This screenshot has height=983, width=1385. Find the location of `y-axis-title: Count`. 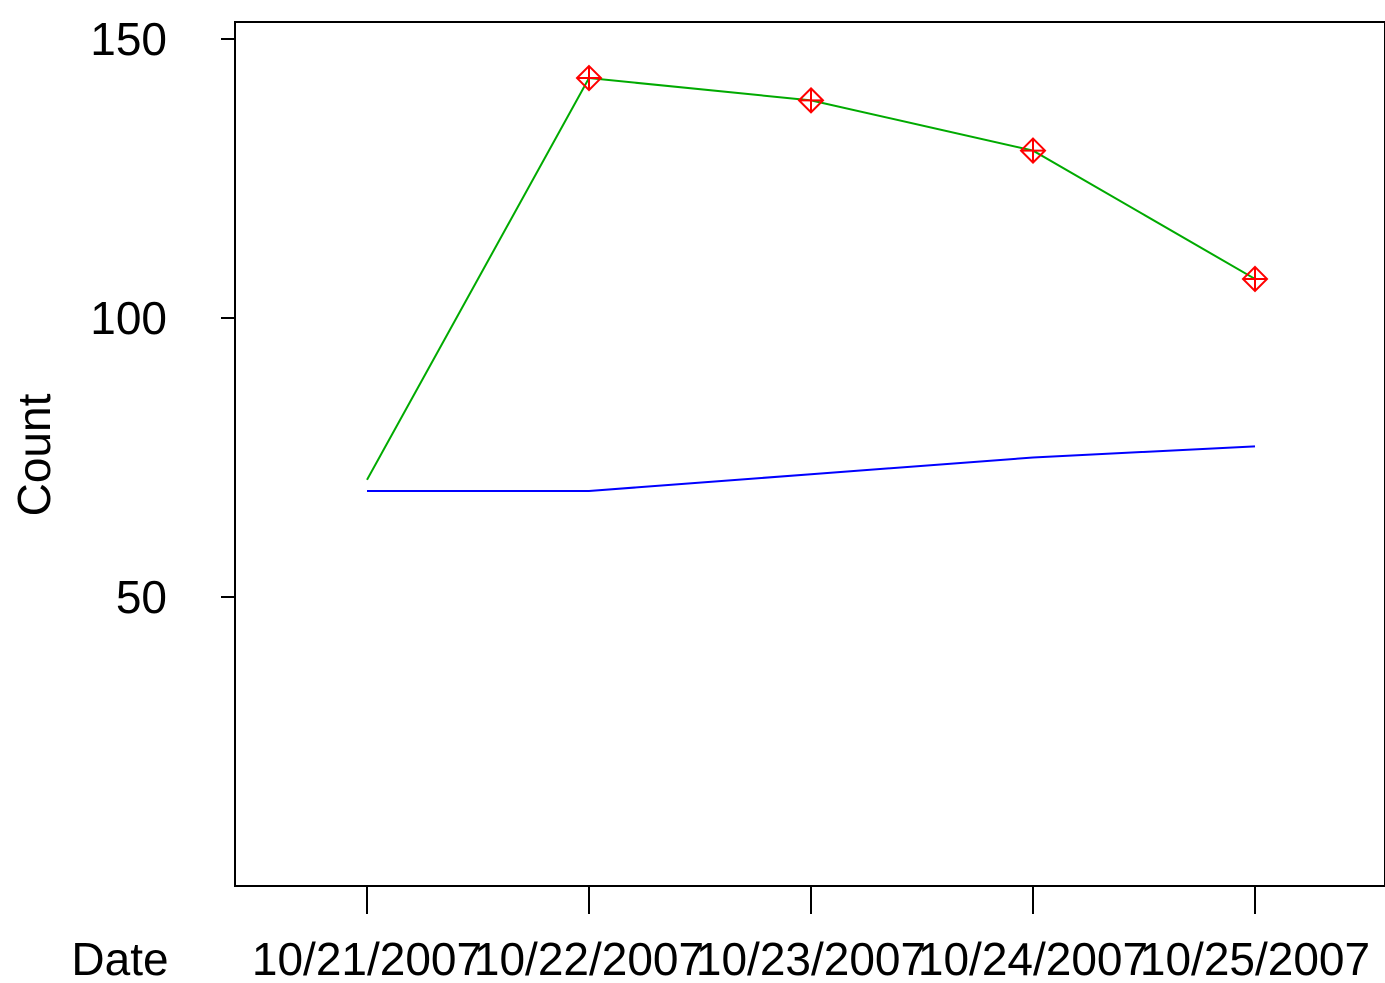

y-axis-title: Count is located at coordinates (34, 454).